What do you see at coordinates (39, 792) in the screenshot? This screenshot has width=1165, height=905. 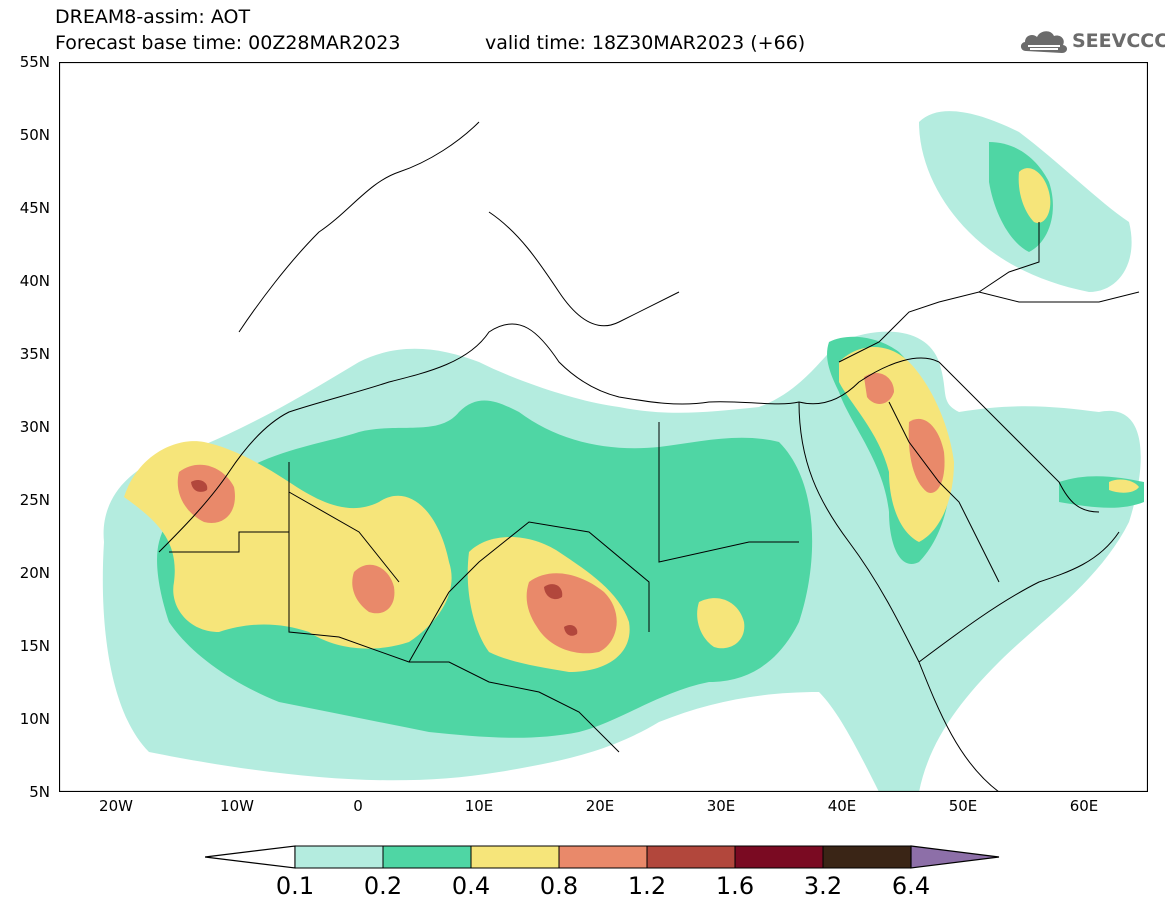 I see `lat-label-5n: 5N` at bounding box center [39, 792].